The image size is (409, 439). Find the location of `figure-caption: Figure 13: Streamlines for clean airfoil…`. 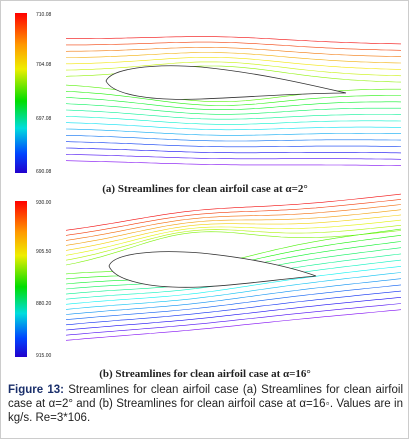

figure-caption: Figure 13: Streamlines for clean airfoil… is located at coordinates (205, 404).